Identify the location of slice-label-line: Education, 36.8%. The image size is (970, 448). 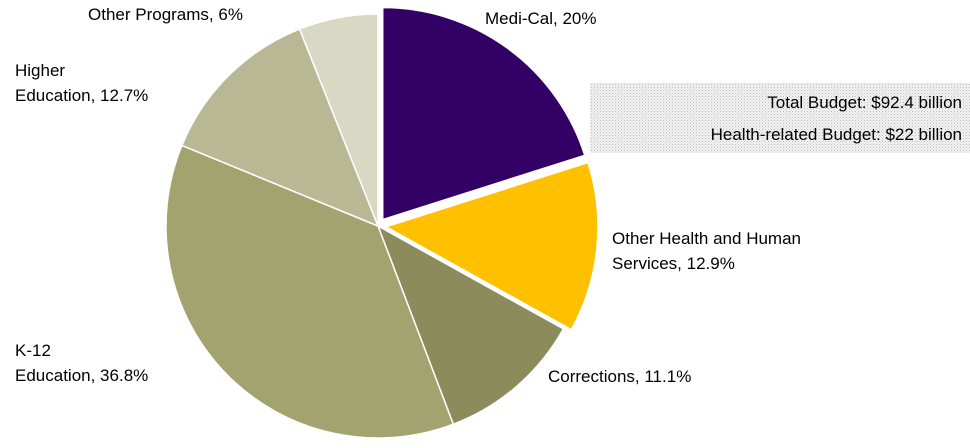
(81, 375).